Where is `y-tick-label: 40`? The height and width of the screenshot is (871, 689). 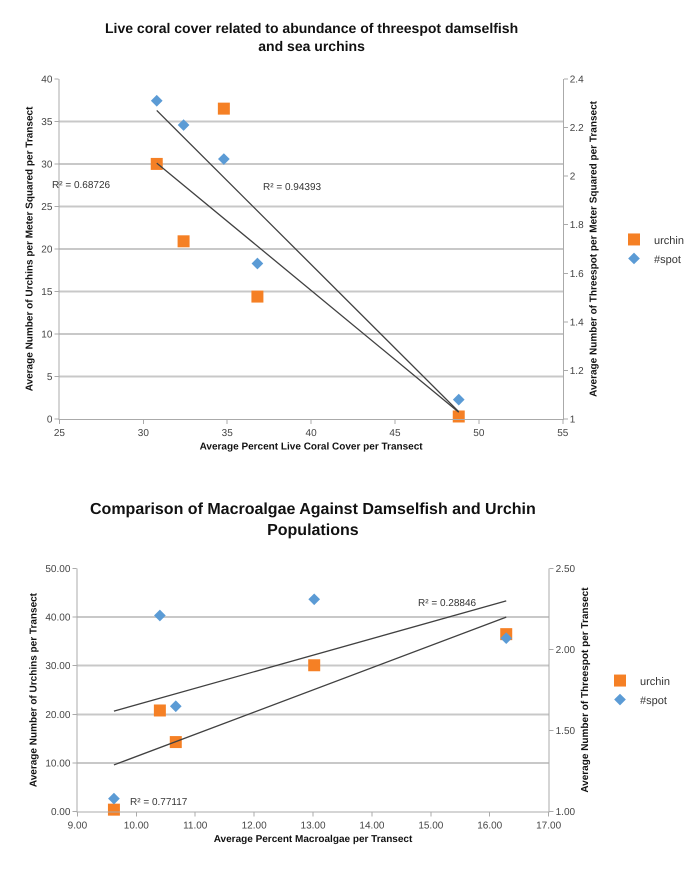
y-tick-label: 40 is located at coordinates (47, 80).